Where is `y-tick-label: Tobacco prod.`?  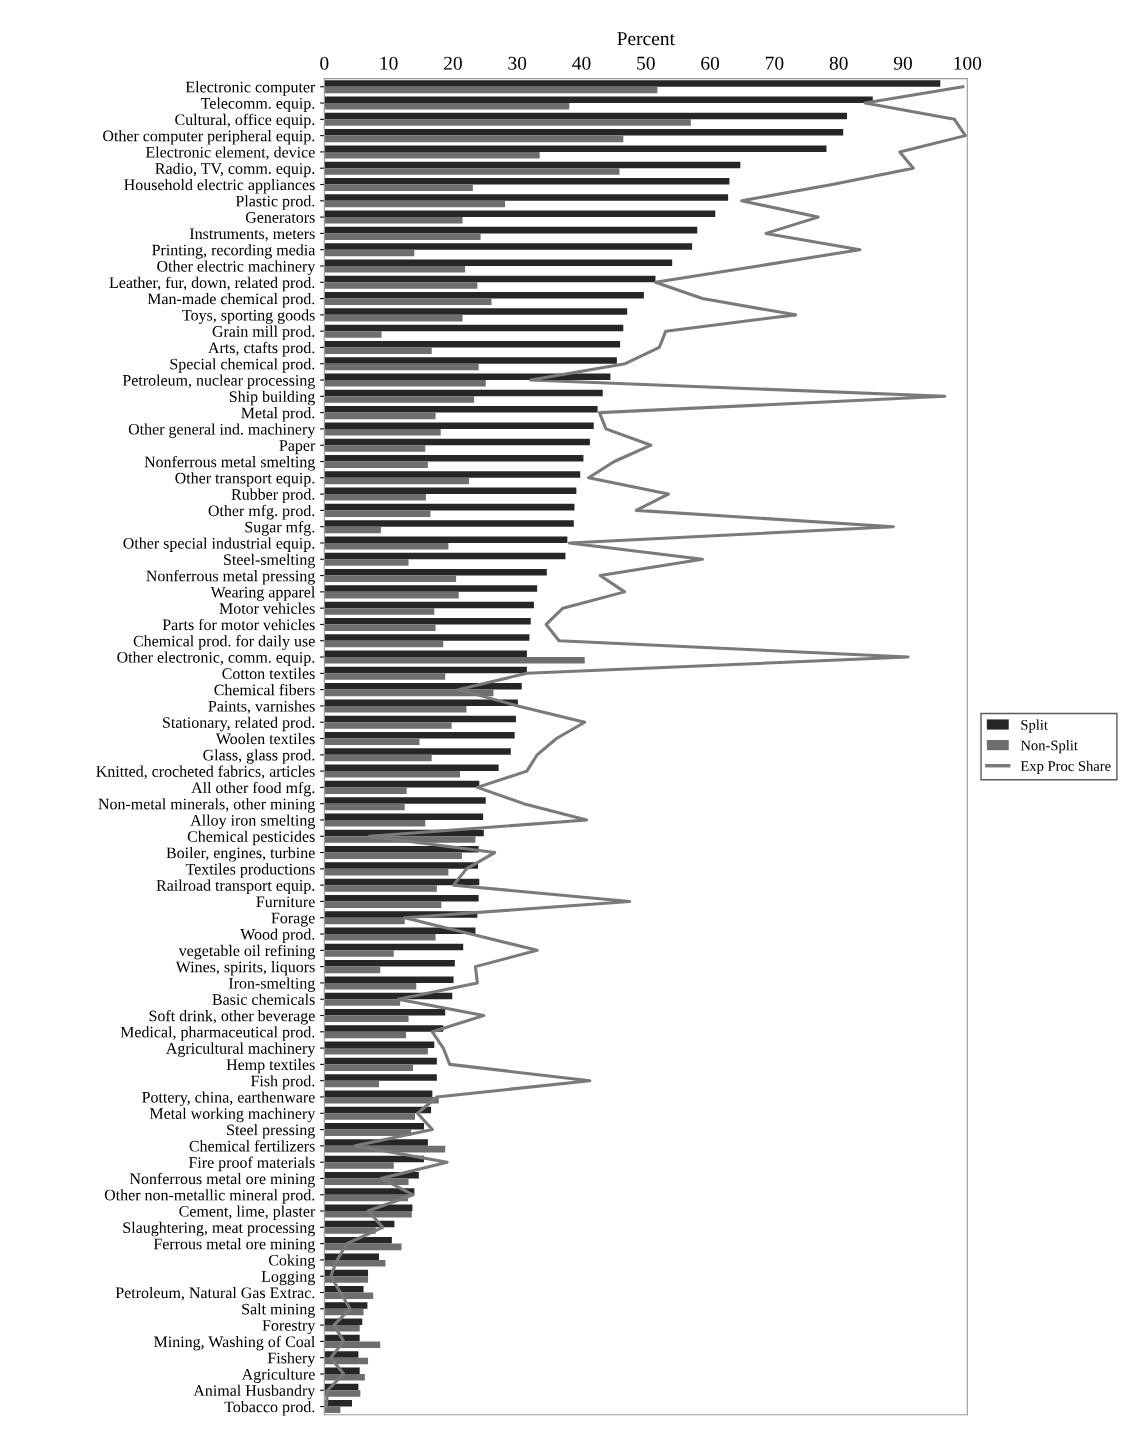 y-tick-label: Tobacco prod. is located at coordinates (269, 1408).